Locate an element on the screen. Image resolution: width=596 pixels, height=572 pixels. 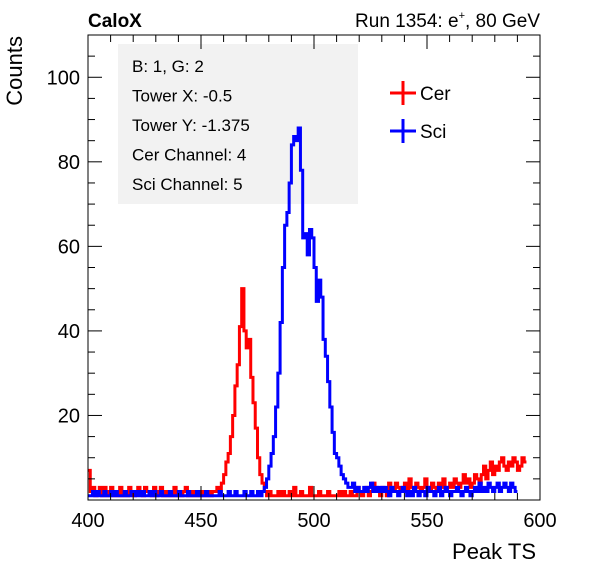
x-tick-label: 550 is located at coordinates (426, 521).